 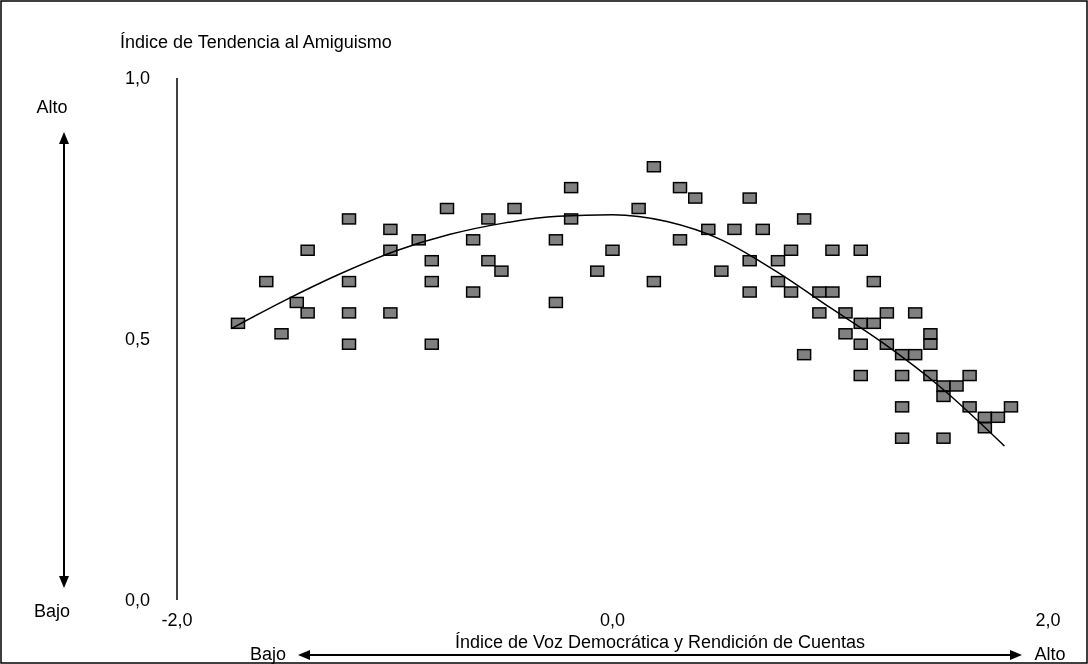 What do you see at coordinates (137, 339) in the screenshot?
I see `y-tick-label: 0,5` at bounding box center [137, 339].